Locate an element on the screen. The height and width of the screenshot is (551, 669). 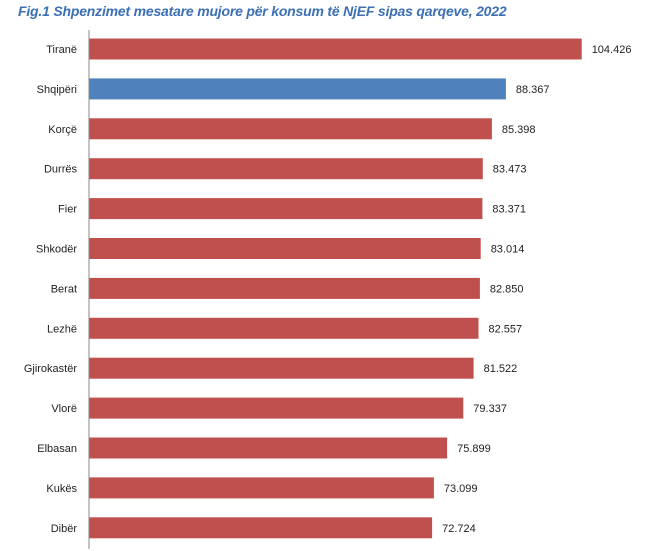
value-label-lezhe: 82.557 is located at coordinates (506, 329).